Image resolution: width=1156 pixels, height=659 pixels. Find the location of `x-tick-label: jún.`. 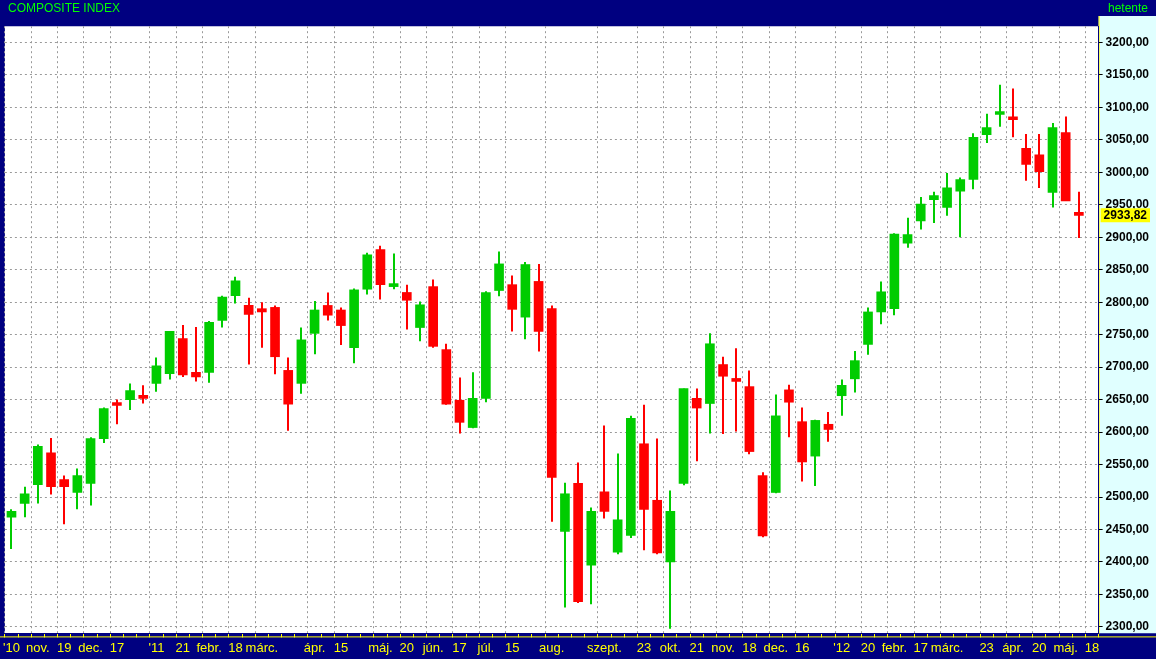

x-tick-label: jún. is located at coordinates (432, 647).